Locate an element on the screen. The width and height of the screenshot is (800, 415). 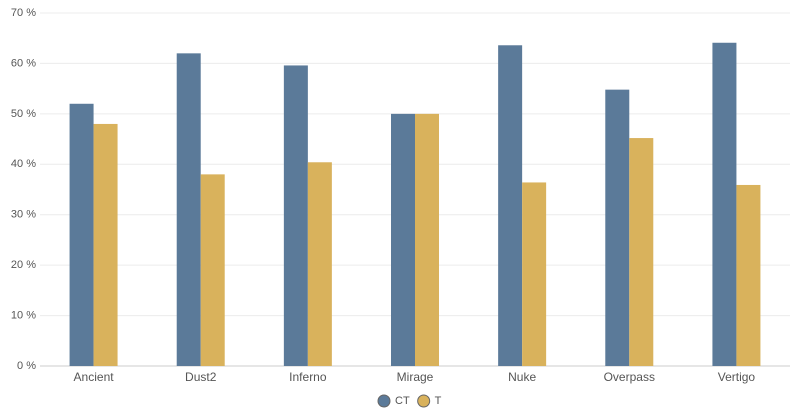
y-tick-label: 20 % is located at coordinates (23, 265).